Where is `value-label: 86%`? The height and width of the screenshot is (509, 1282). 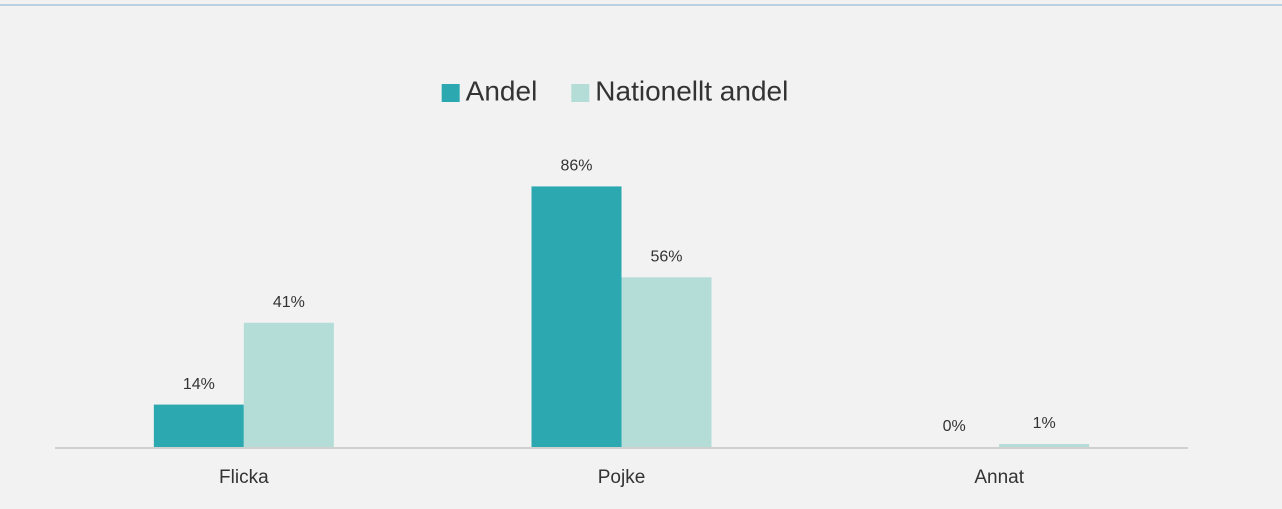 value-label: 86% is located at coordinates (576, 166).